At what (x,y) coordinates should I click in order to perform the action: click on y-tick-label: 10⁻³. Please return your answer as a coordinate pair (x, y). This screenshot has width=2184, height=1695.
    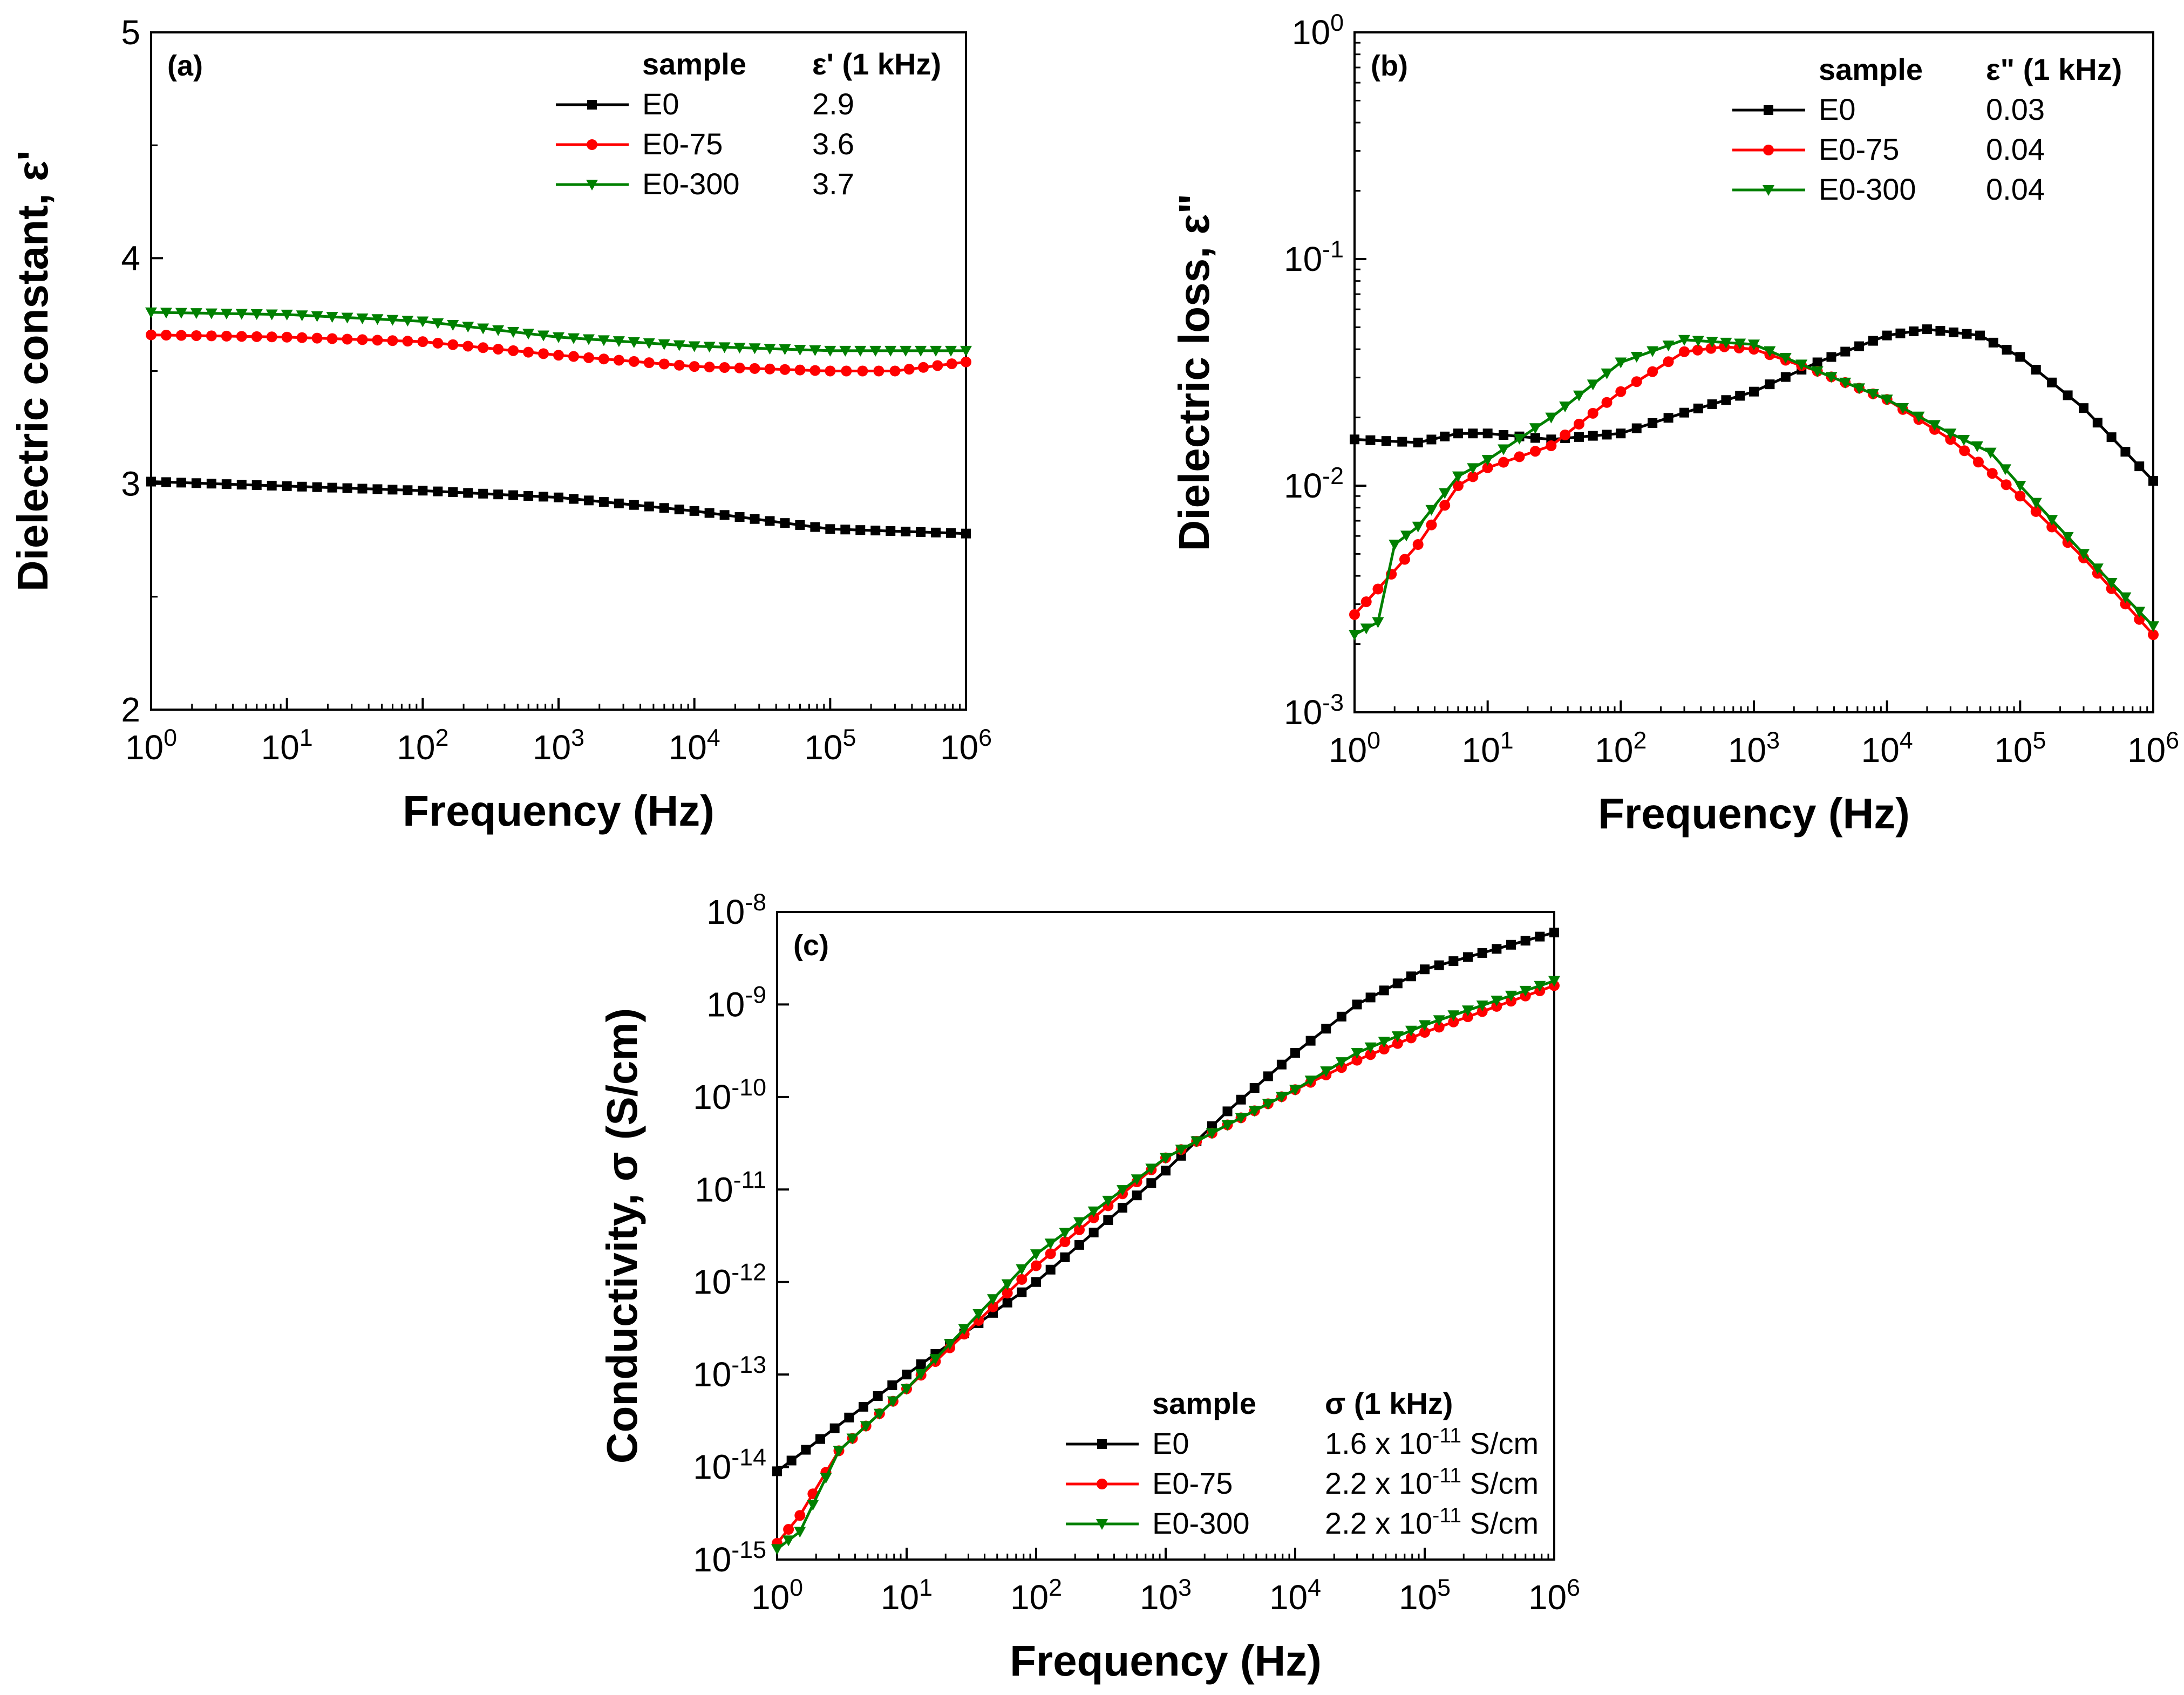
    Looking at the image, I should click on (1314, 710).